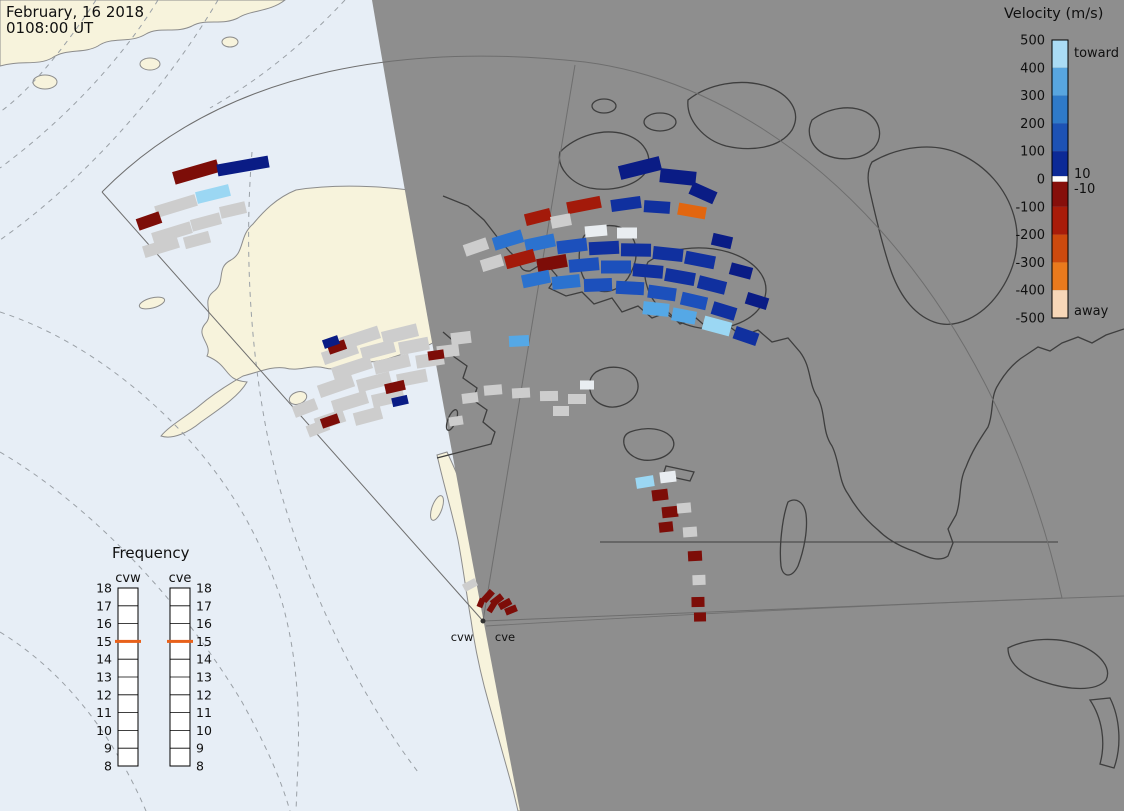 The height and width of the screenshot is (811, 1124). What do you see at coordinates (607, 259) in the screenshot?
I see `banks-island-outline` at bounding box center [607, 259].